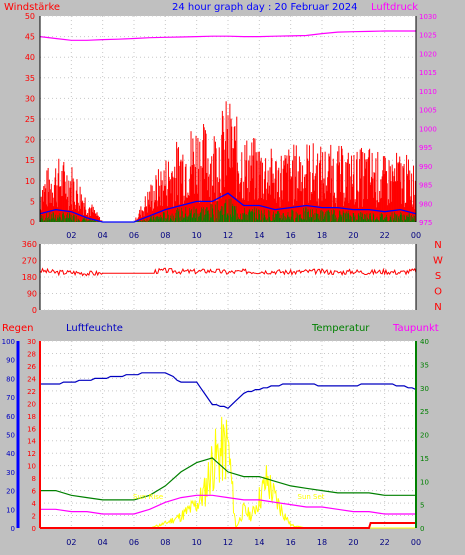 The image size is (465, 555). What do you see at coordinates (438, 261) in the screenshot?
I see `compass-label: W` at bounding box center [438, 261].